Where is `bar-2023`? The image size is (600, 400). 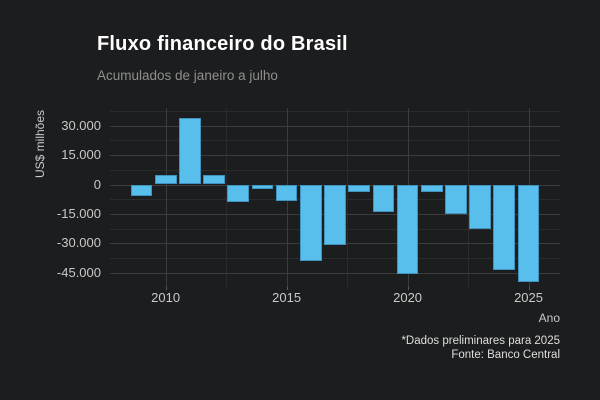
bar-2023 is located at coordinates (480, 207).